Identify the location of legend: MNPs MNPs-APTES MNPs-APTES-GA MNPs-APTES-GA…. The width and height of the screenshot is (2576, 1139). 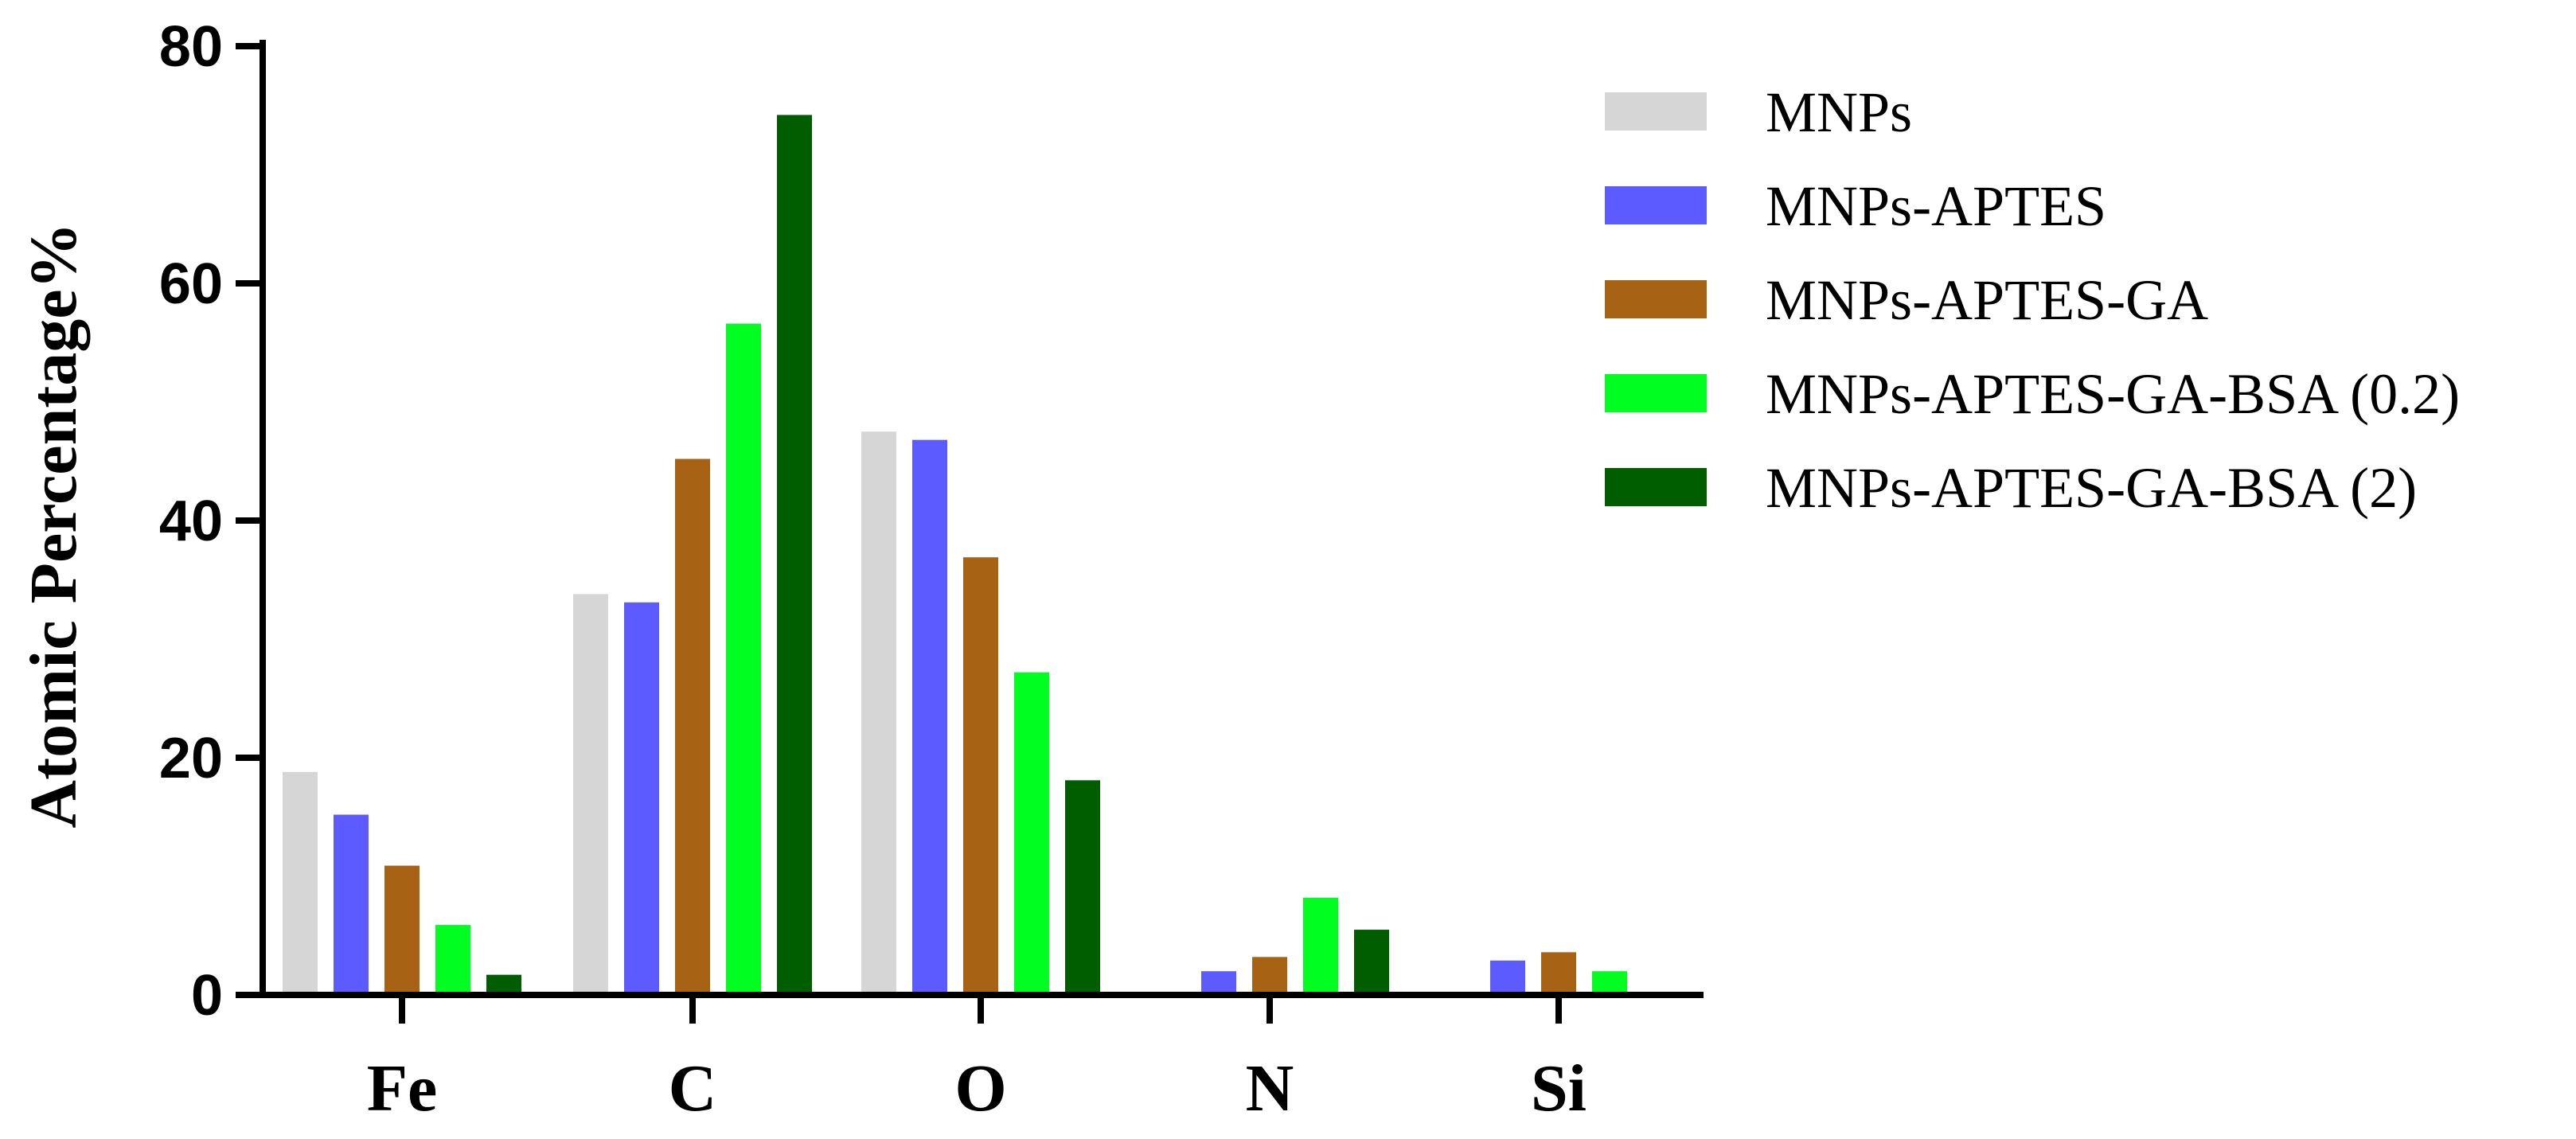
(2032, 300).